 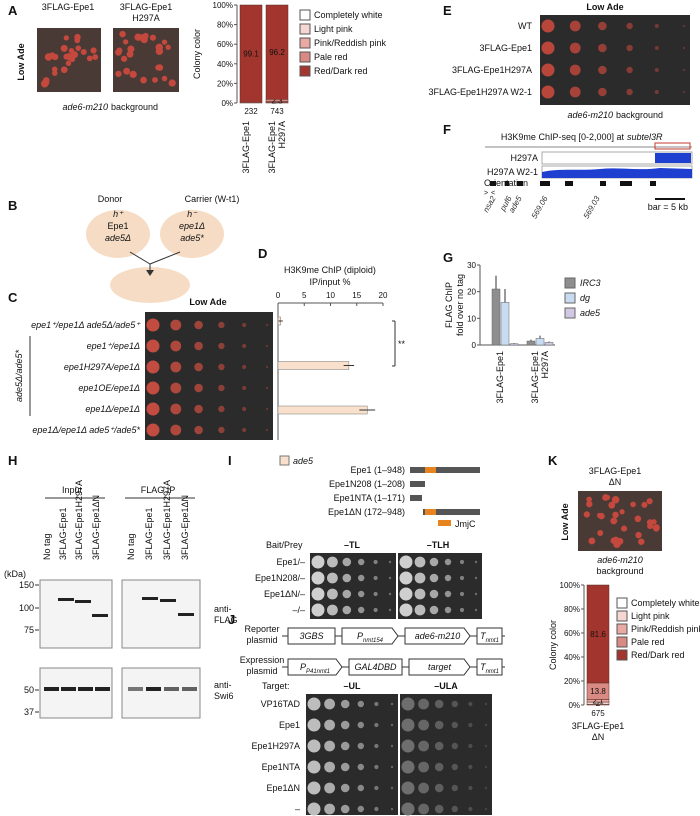 What do you see at coordinates (146, 18) in the screenshot?
I see `label: H297A` at bounding box center [146, 18].